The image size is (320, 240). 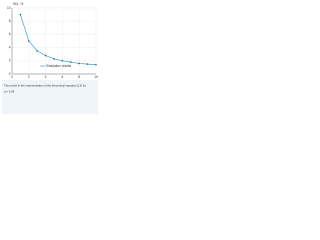 What do you see at coordinates (12, 77) in the screenshot?
I see `x-tick-label: 0` at bounding box center [12, 77].